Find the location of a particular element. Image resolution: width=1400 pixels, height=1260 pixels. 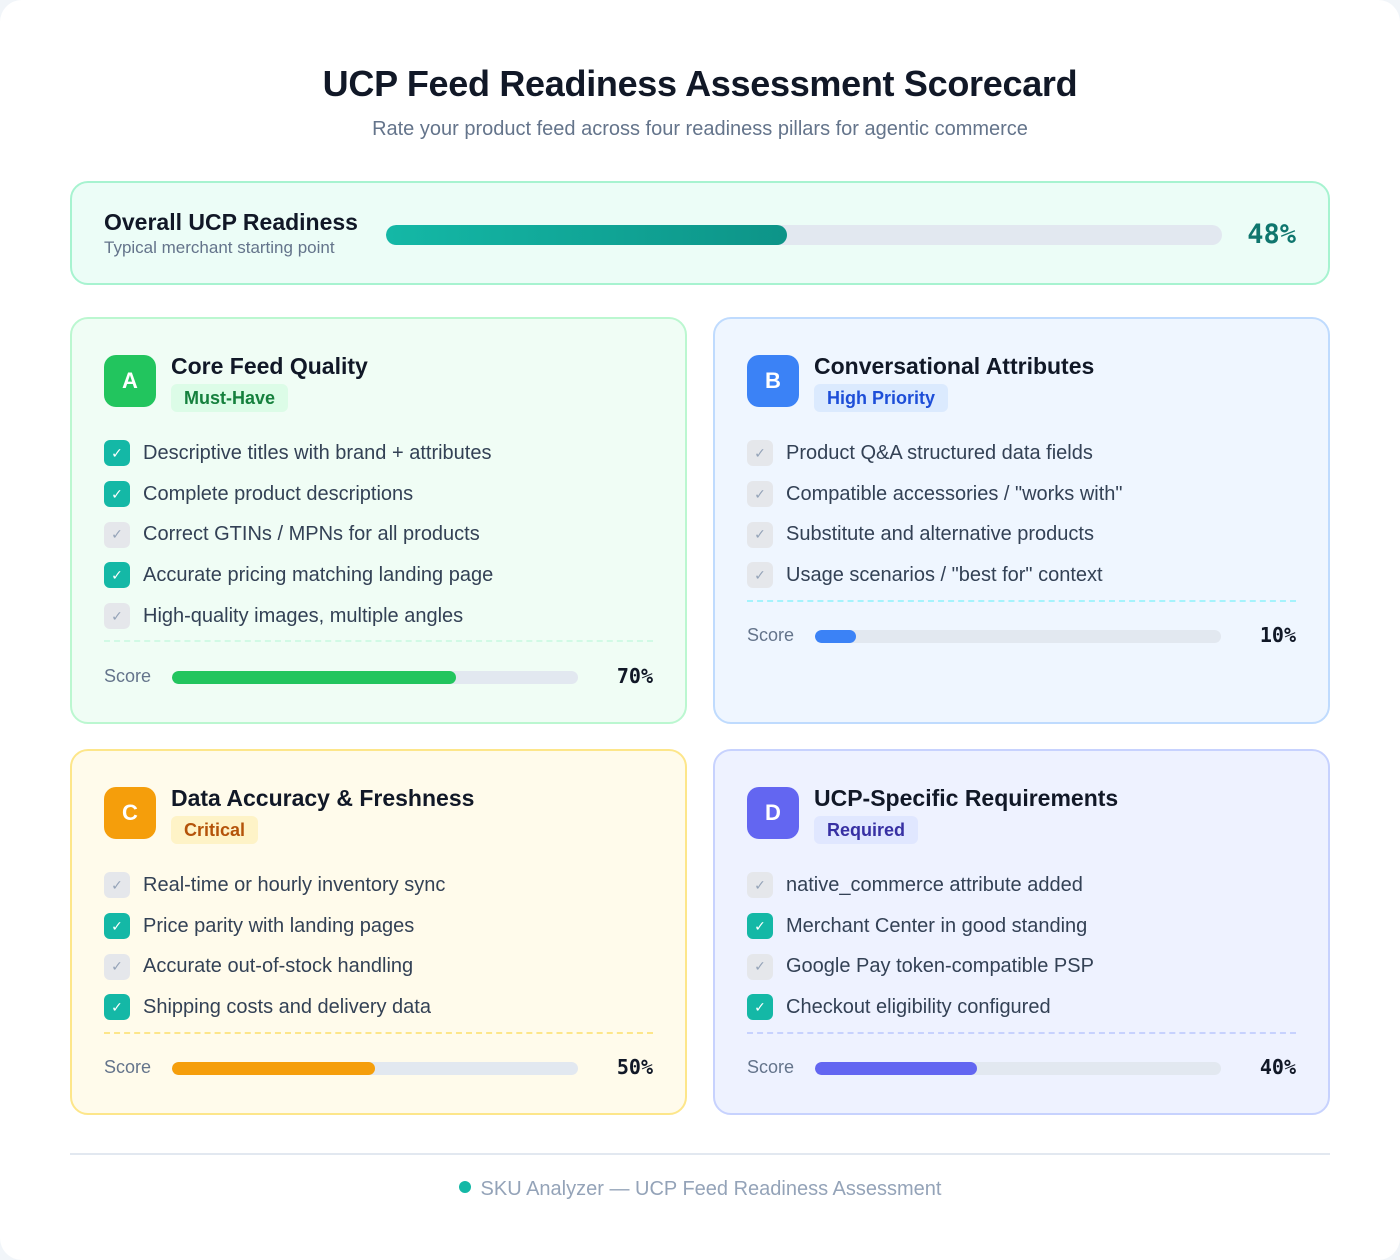

checklist-item-label: Shipping costs and delivery data is located at coordinates (287, 1006).